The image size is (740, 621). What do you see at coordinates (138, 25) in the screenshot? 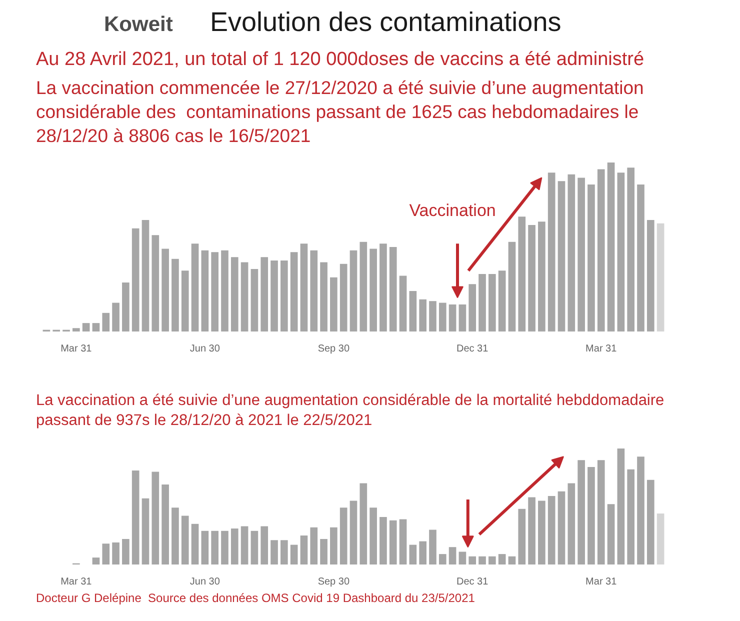
I see `text: Koweit` at bounding box center [138, 25].